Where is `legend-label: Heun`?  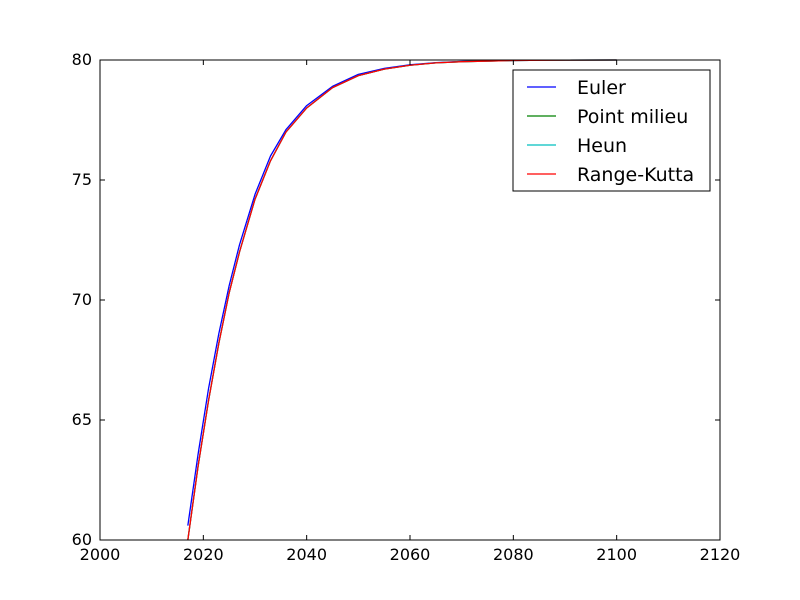
legend-label: Heun is located at coordinates (602, 146).